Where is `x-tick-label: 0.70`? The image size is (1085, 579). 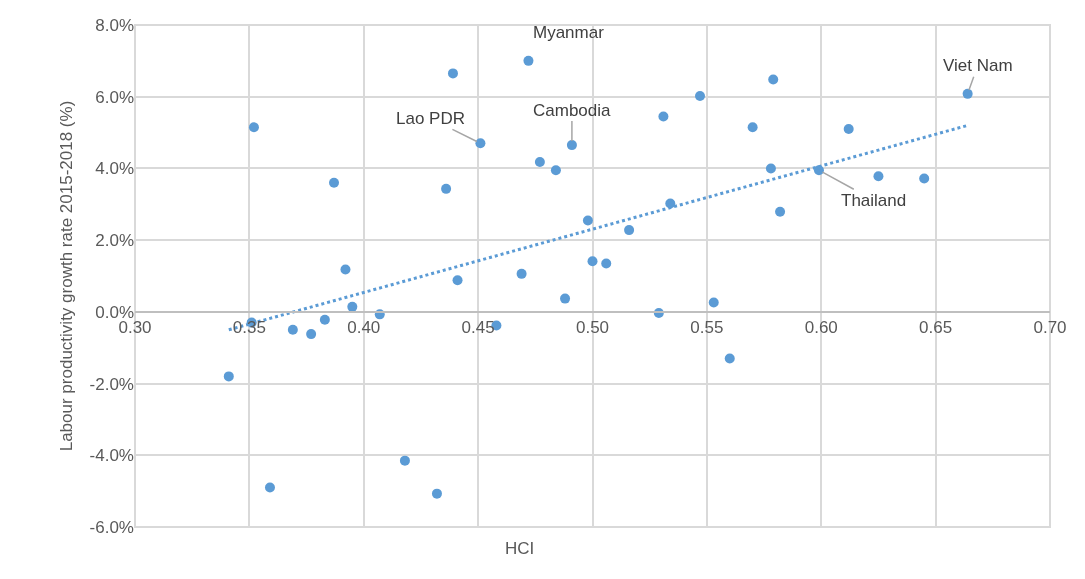 x-tick-label: 0.70 is located at coordinates (1050, 328).